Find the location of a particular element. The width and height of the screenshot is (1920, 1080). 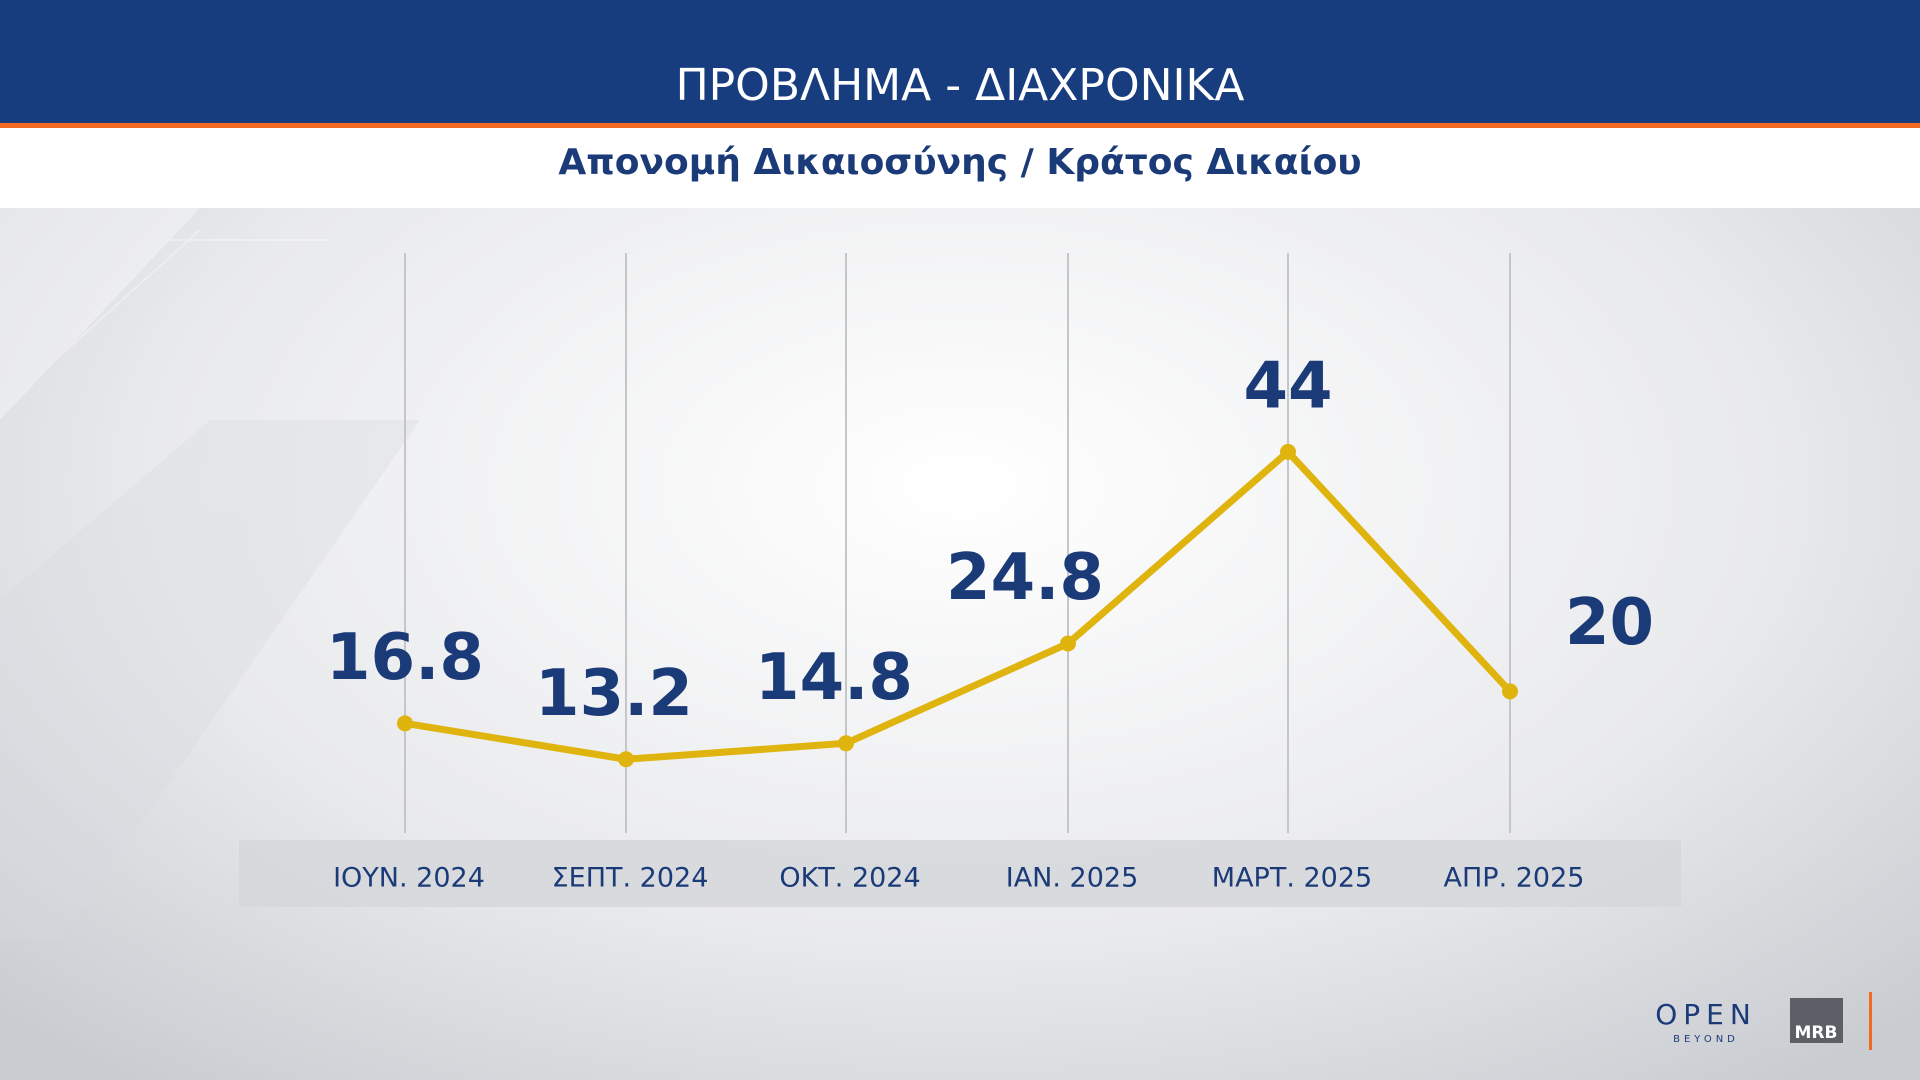

background-decoration is located at coordinates (210, 574).